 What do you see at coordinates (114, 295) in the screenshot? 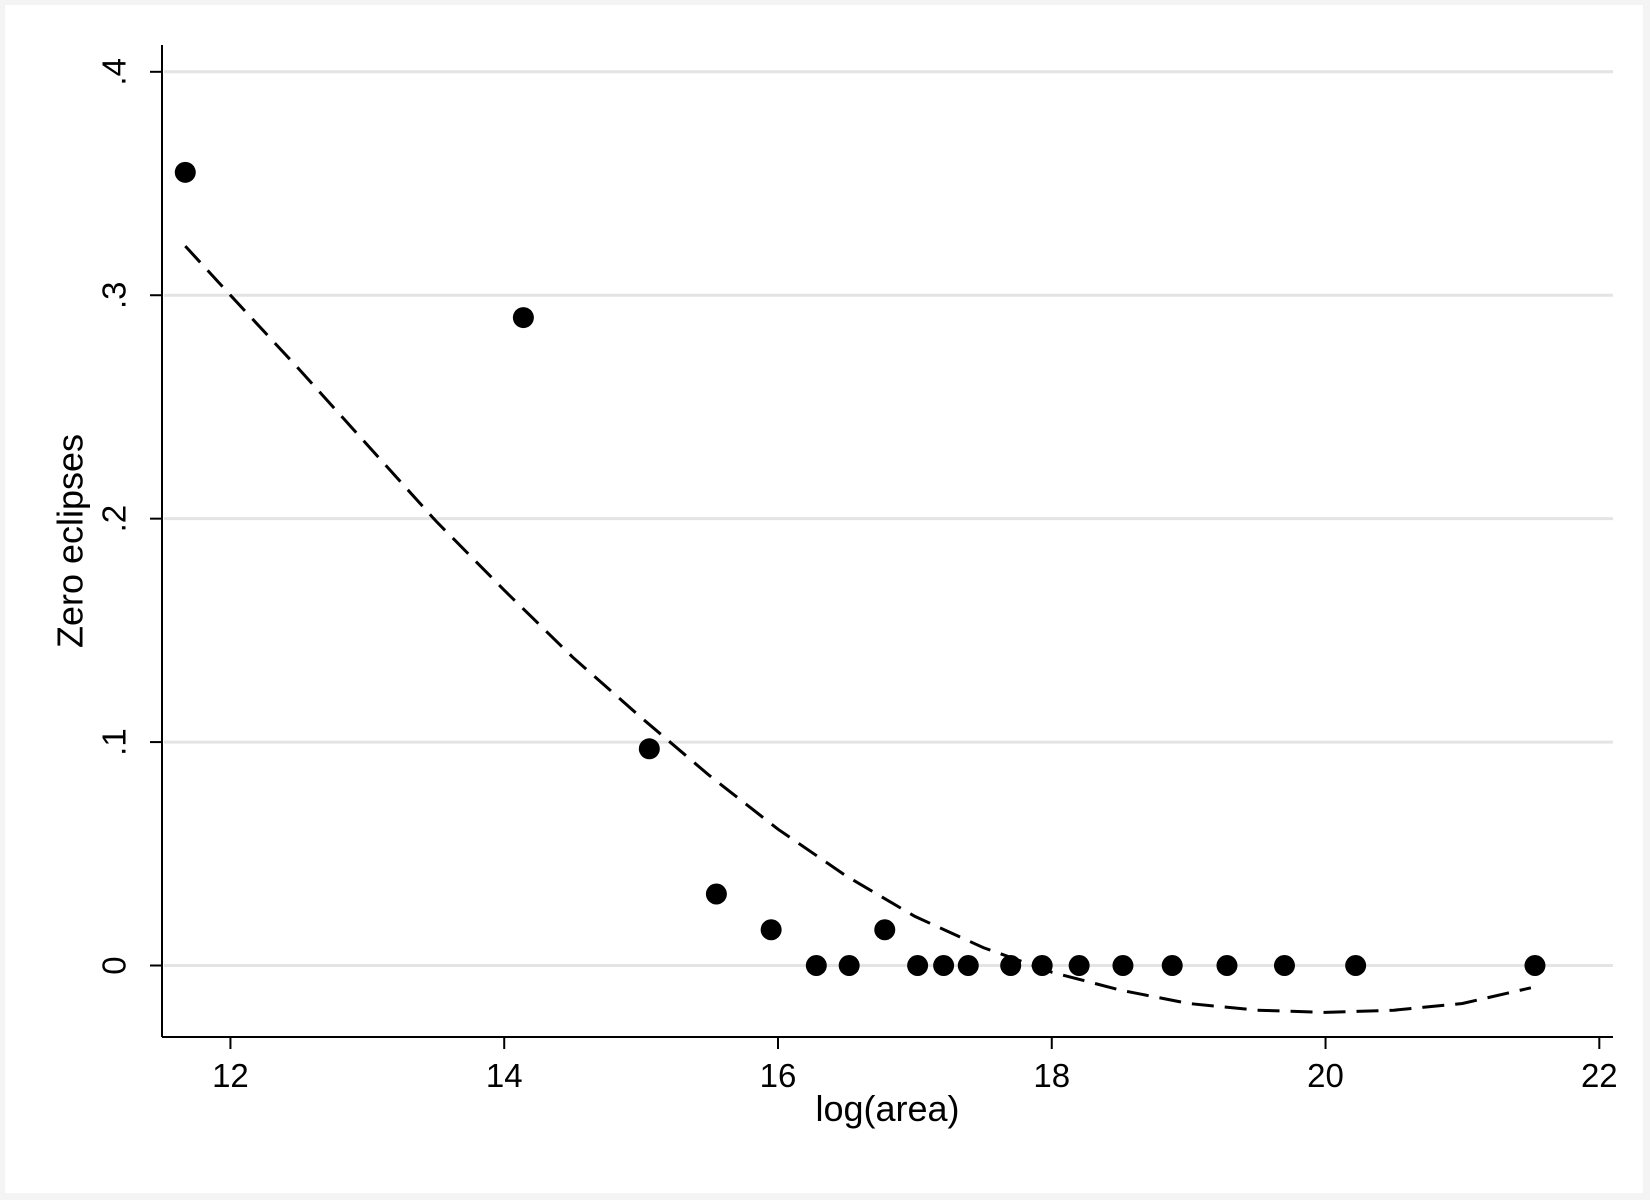
I see `y-tick-label: .3` at bounding box center [114, 295].